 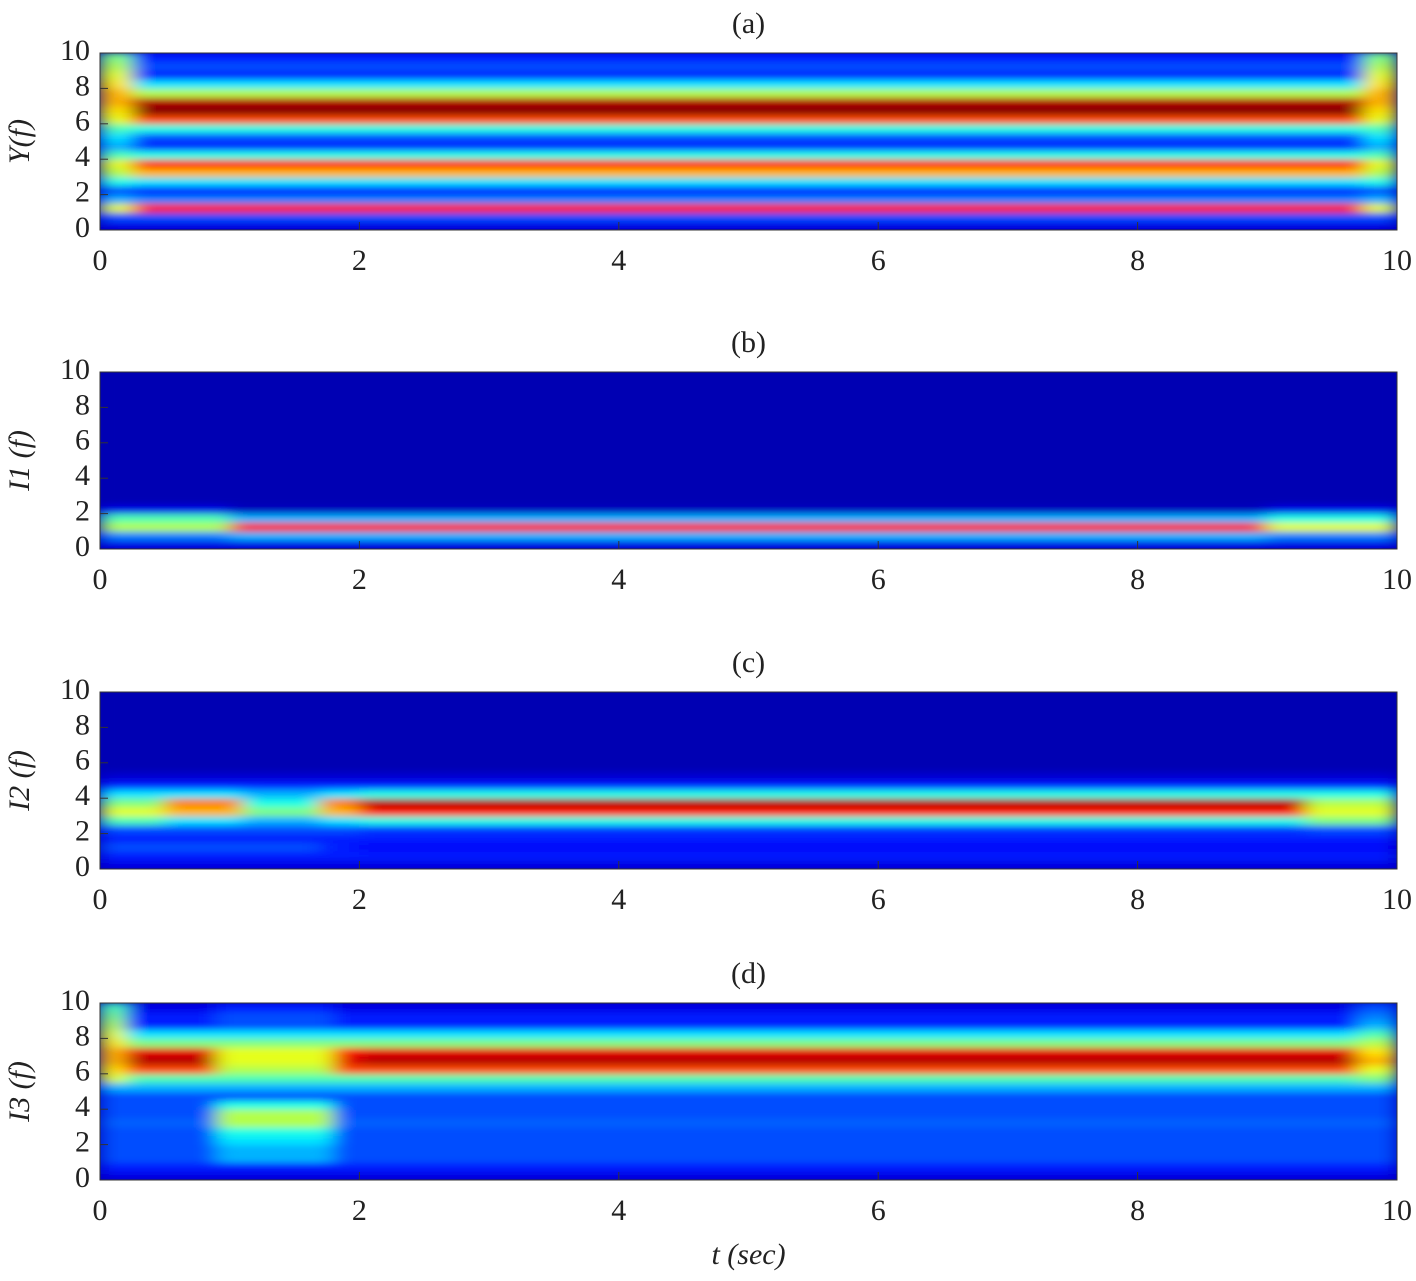 What do you see at coordinates (82, 85) in the screenshot?
I see `y-tick-label: 8` at bounding box center [82, 85].